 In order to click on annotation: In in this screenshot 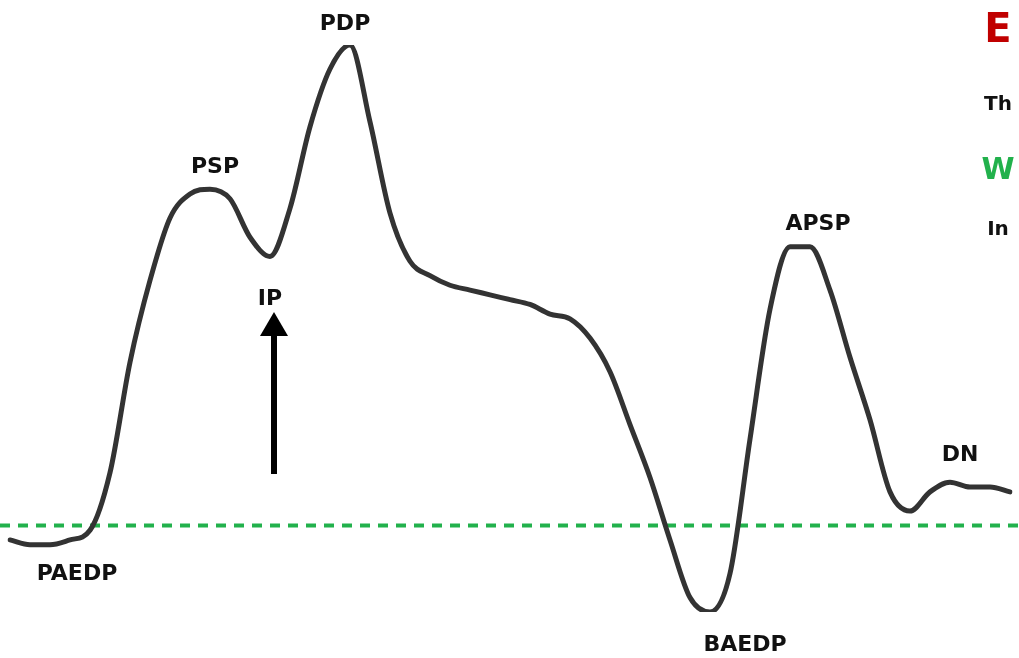, I will do `click(998, 228)`.